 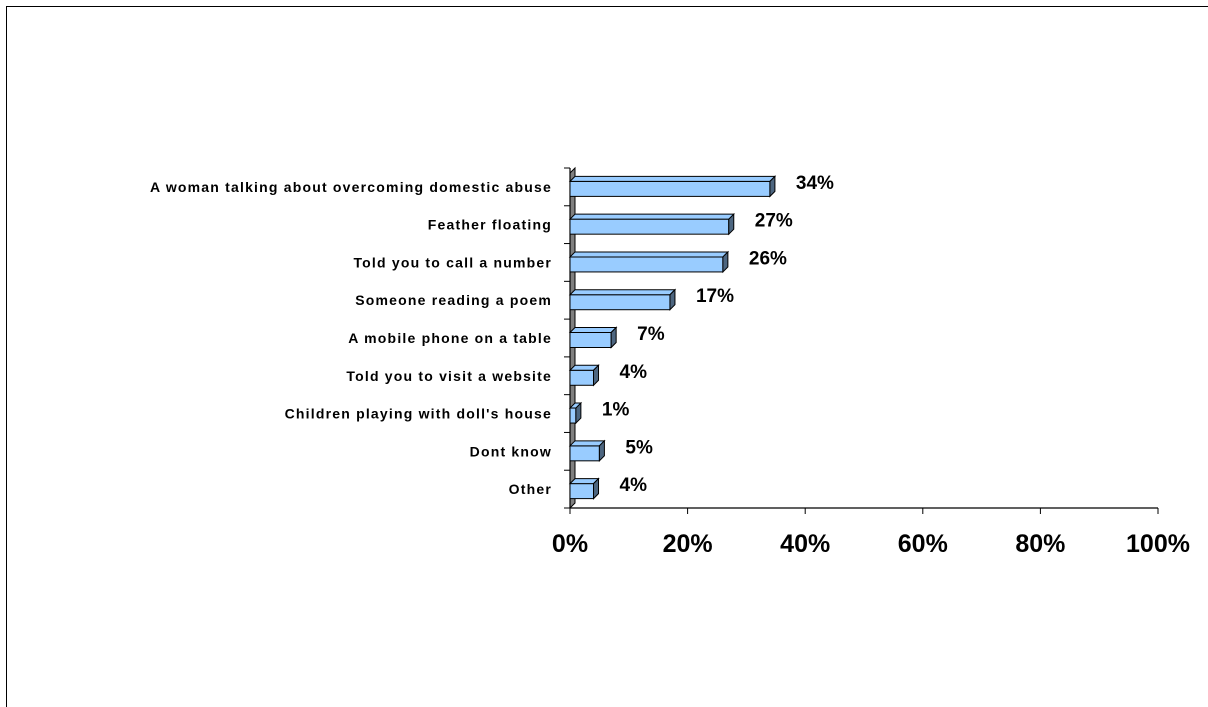 I want to click on category-label: Children playing with doll's house, so click(x=418, y=414).